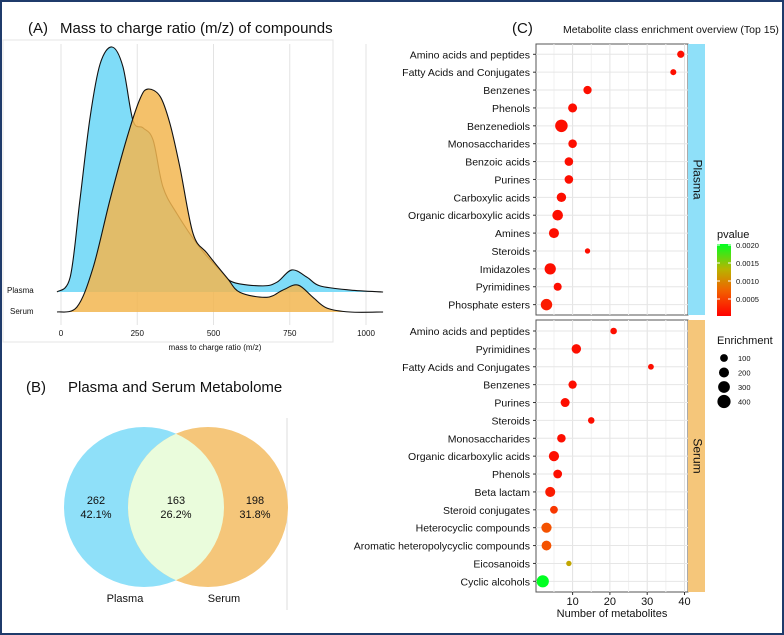 The height and width of the screenshot is (635, 784). Describe the element at coordinates (684, 602) in the screenshot. I see `x-tick-label: 40` at that location.